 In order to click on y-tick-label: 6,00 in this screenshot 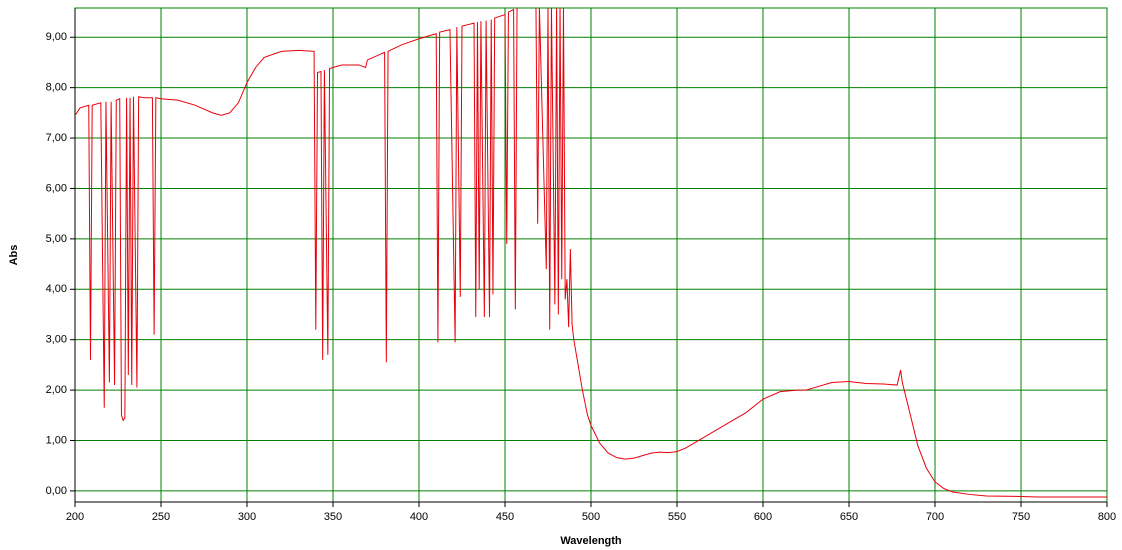, I will do `click(56, 188)`.